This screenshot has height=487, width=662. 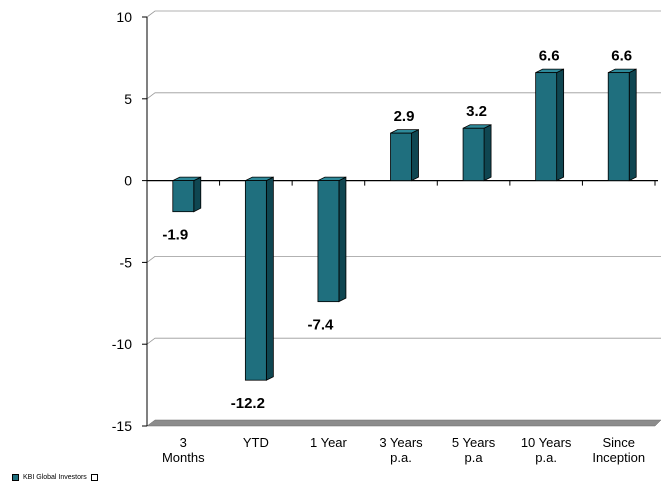 I want to click on y-tick-label: 10, so click(x=124, y=17).